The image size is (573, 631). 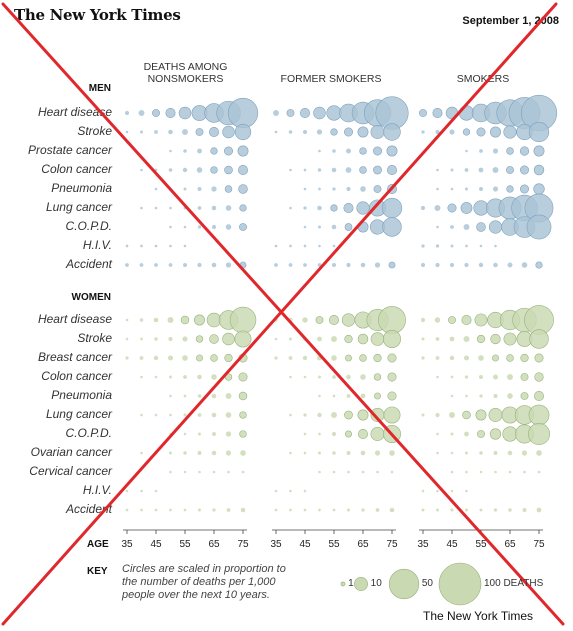 I want to click on key-item-label: 50, so click(x=427, y=583).